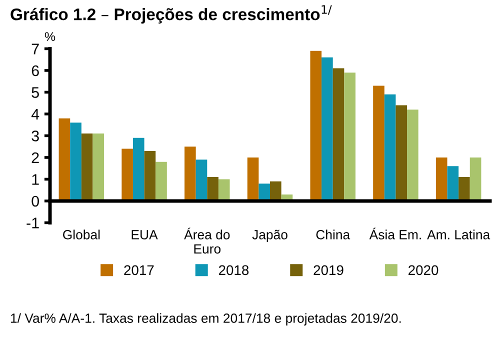 The image size is (500, 348). Describe the element at coordinates (32, 223) in the screenshot. I see `y-tick-label: -1` at that location.